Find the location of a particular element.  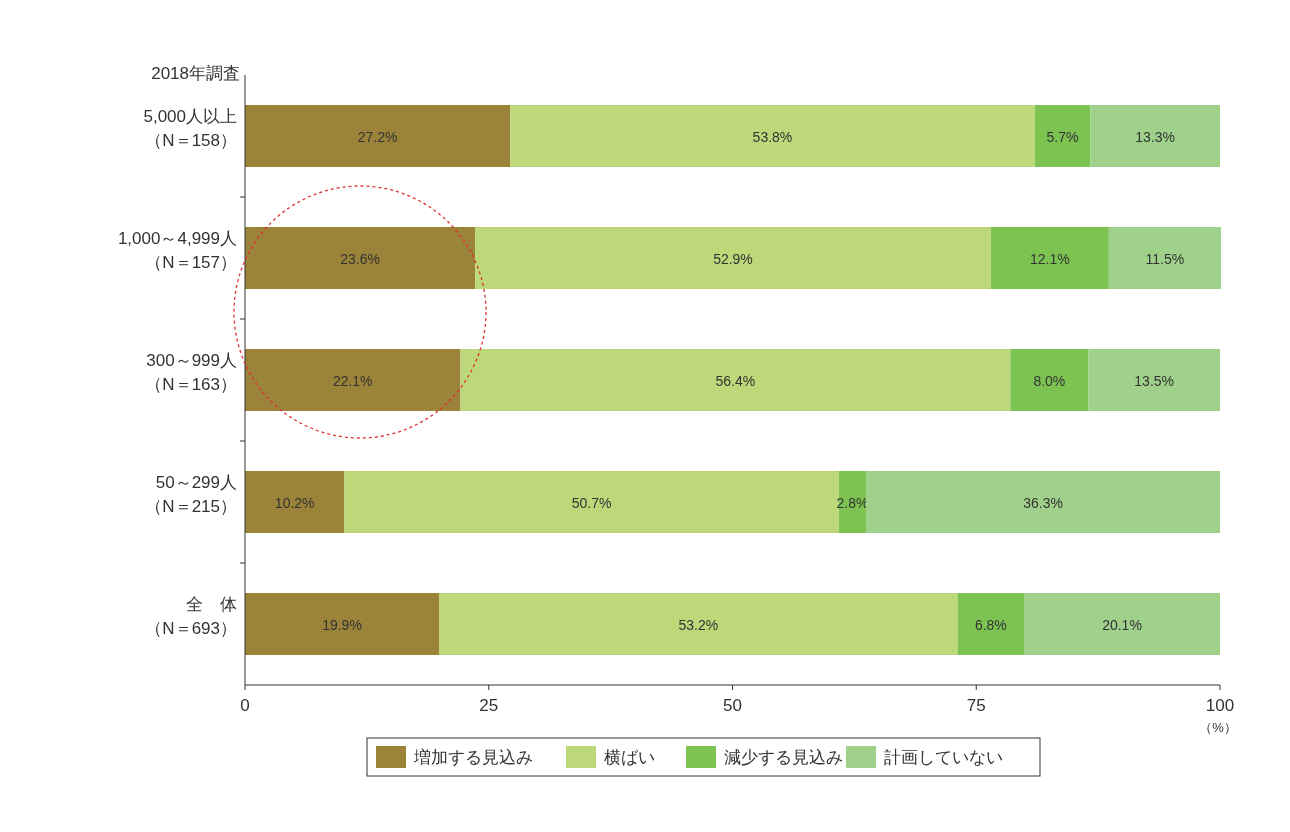

data-label: 6.8% is located at coordinates (990, 625).